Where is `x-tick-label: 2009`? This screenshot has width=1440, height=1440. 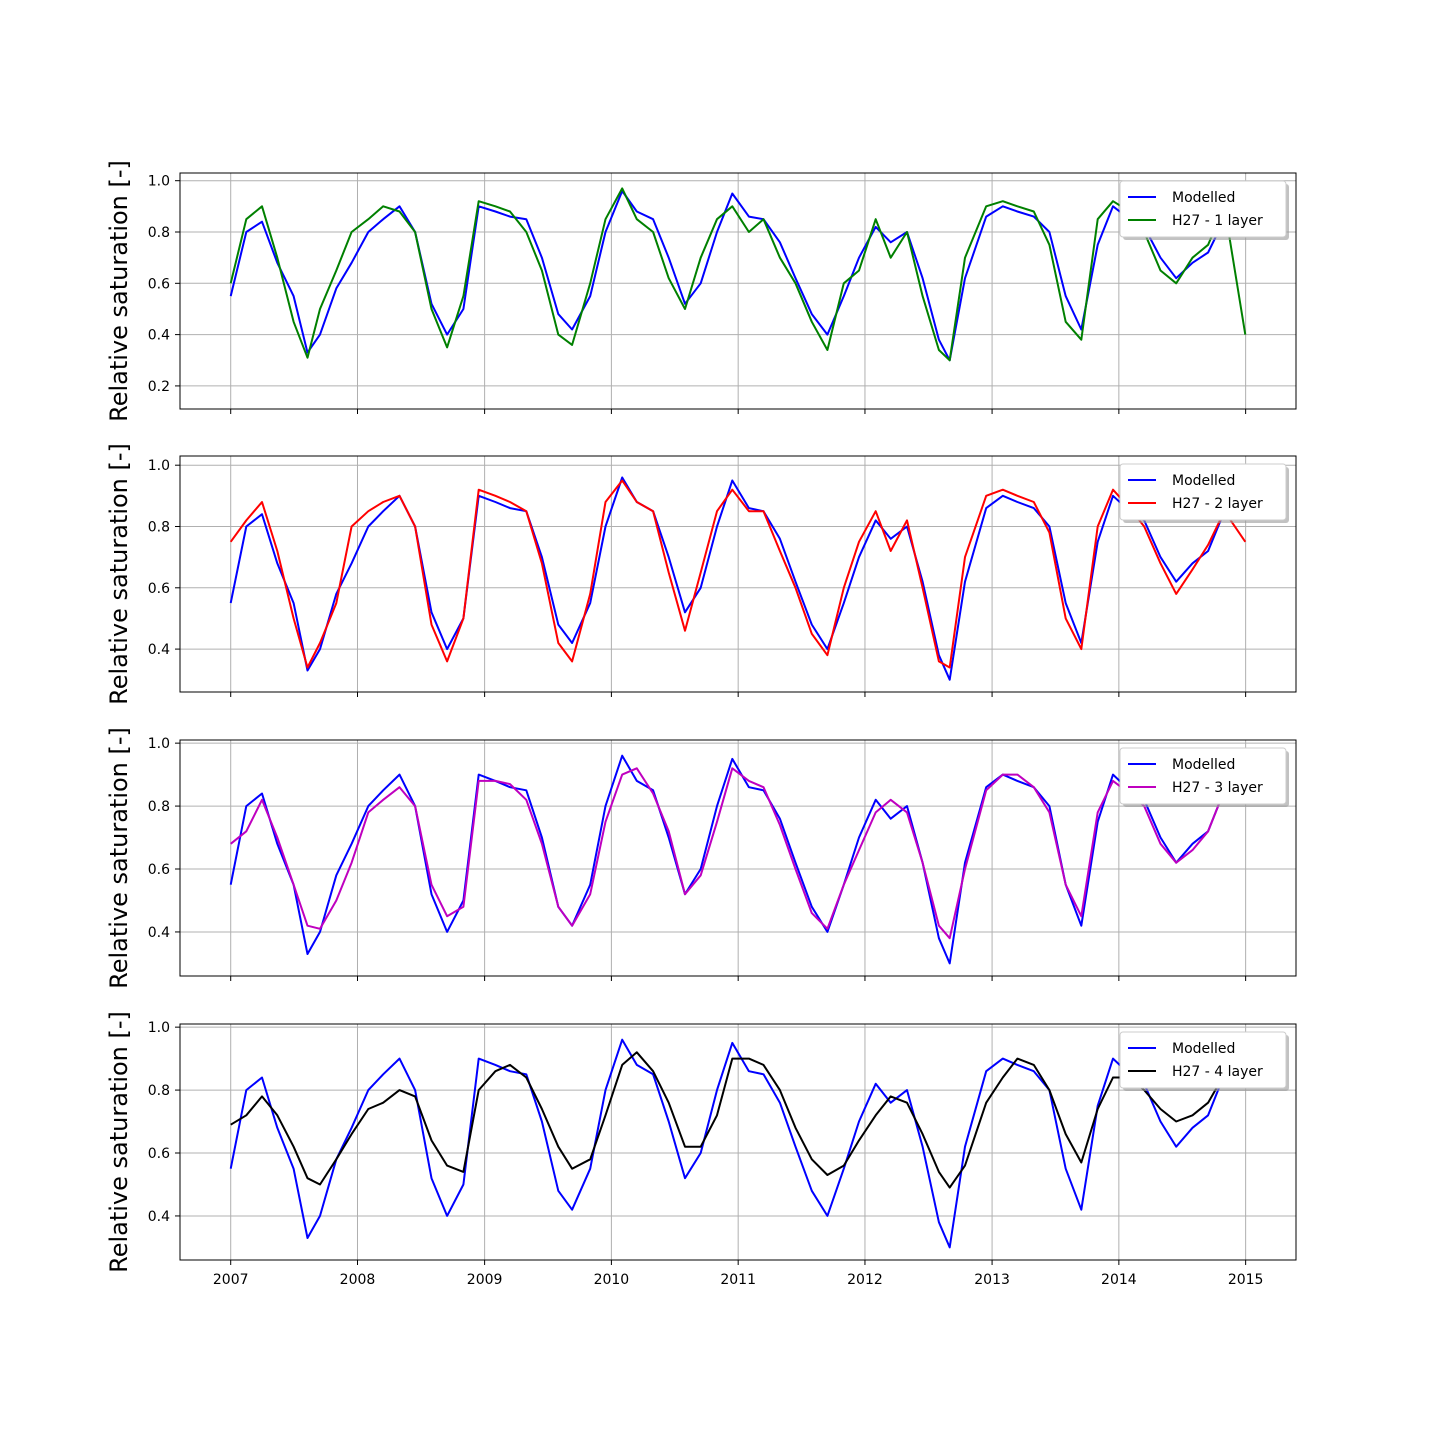 x-tick-label: 2009 is located at coordinates (485, 1280).